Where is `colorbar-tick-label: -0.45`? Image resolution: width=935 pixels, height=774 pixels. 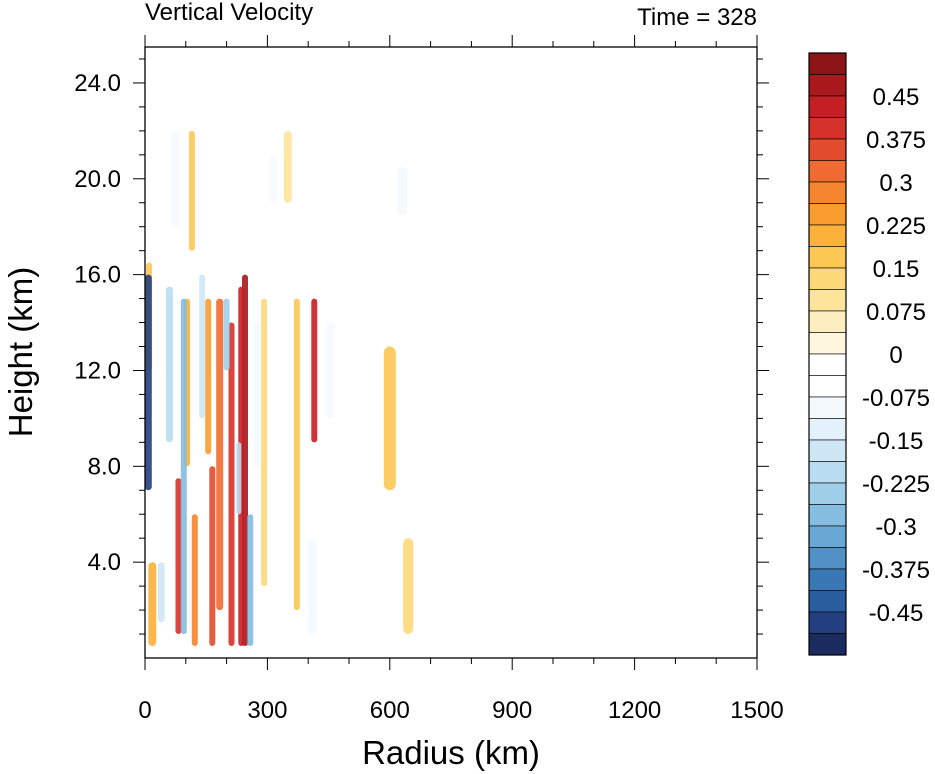
colorbar-tick-label: -0.45 is located at coordinates (896, 613).